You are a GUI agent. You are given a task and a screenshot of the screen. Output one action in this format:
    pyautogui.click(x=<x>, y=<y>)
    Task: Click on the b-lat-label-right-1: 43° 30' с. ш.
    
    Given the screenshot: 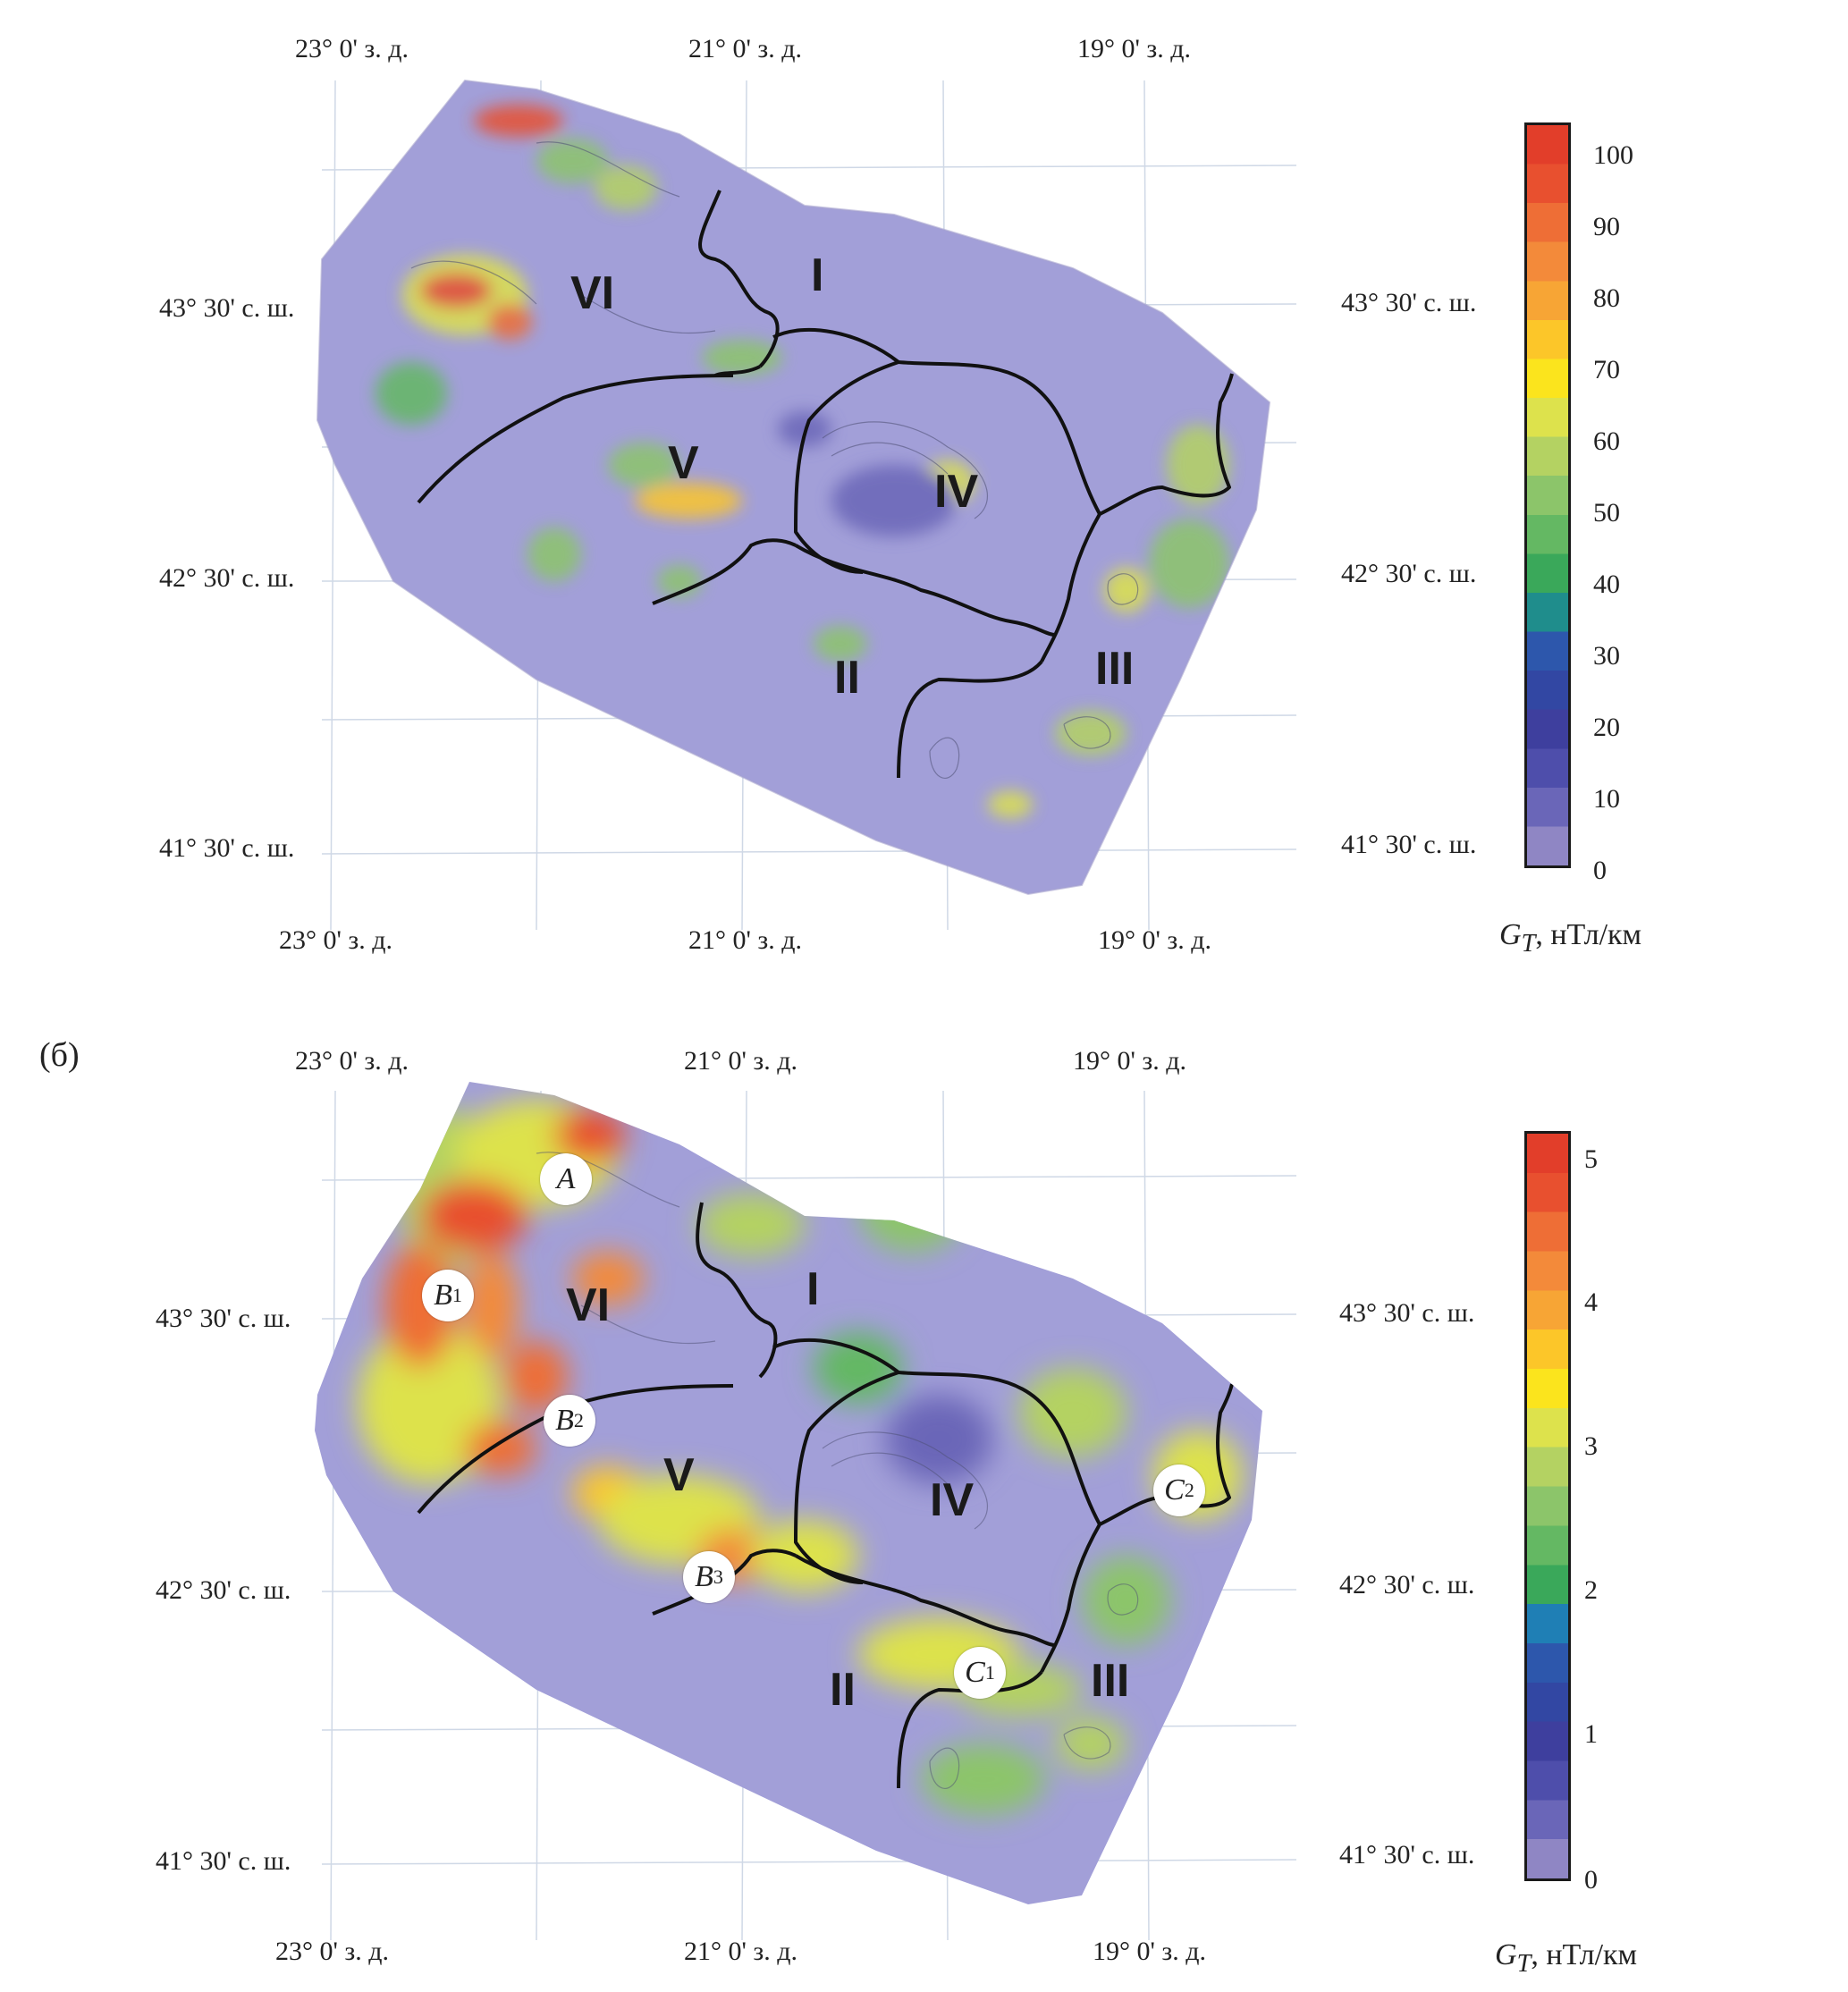 What is the action you would take?
    pyautogui.click(x=1407, y=1313)
    